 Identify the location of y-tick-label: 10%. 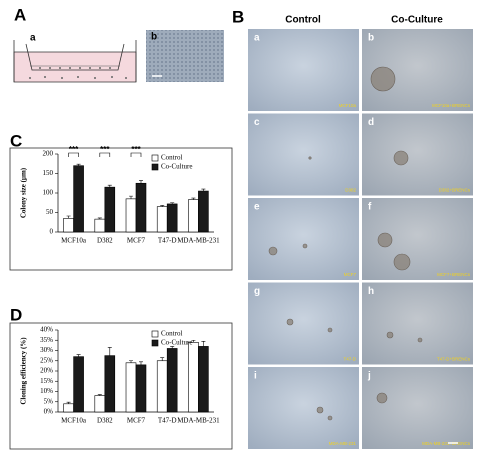
(46, 391).